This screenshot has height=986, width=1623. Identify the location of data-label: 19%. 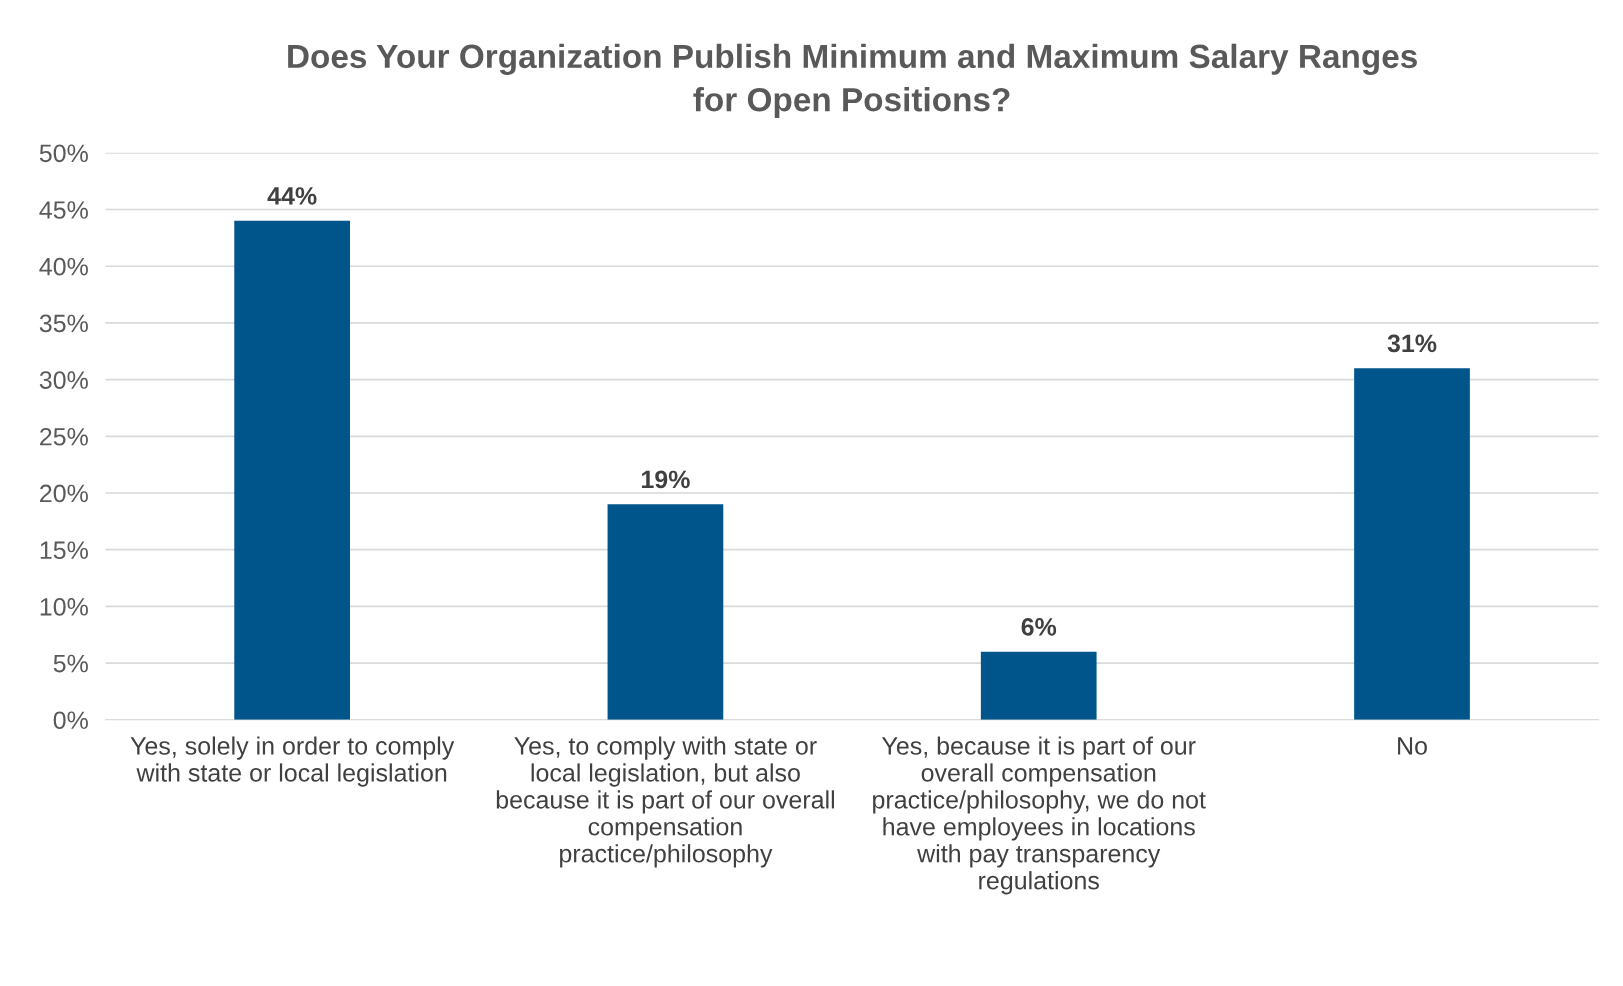
(665, 479).